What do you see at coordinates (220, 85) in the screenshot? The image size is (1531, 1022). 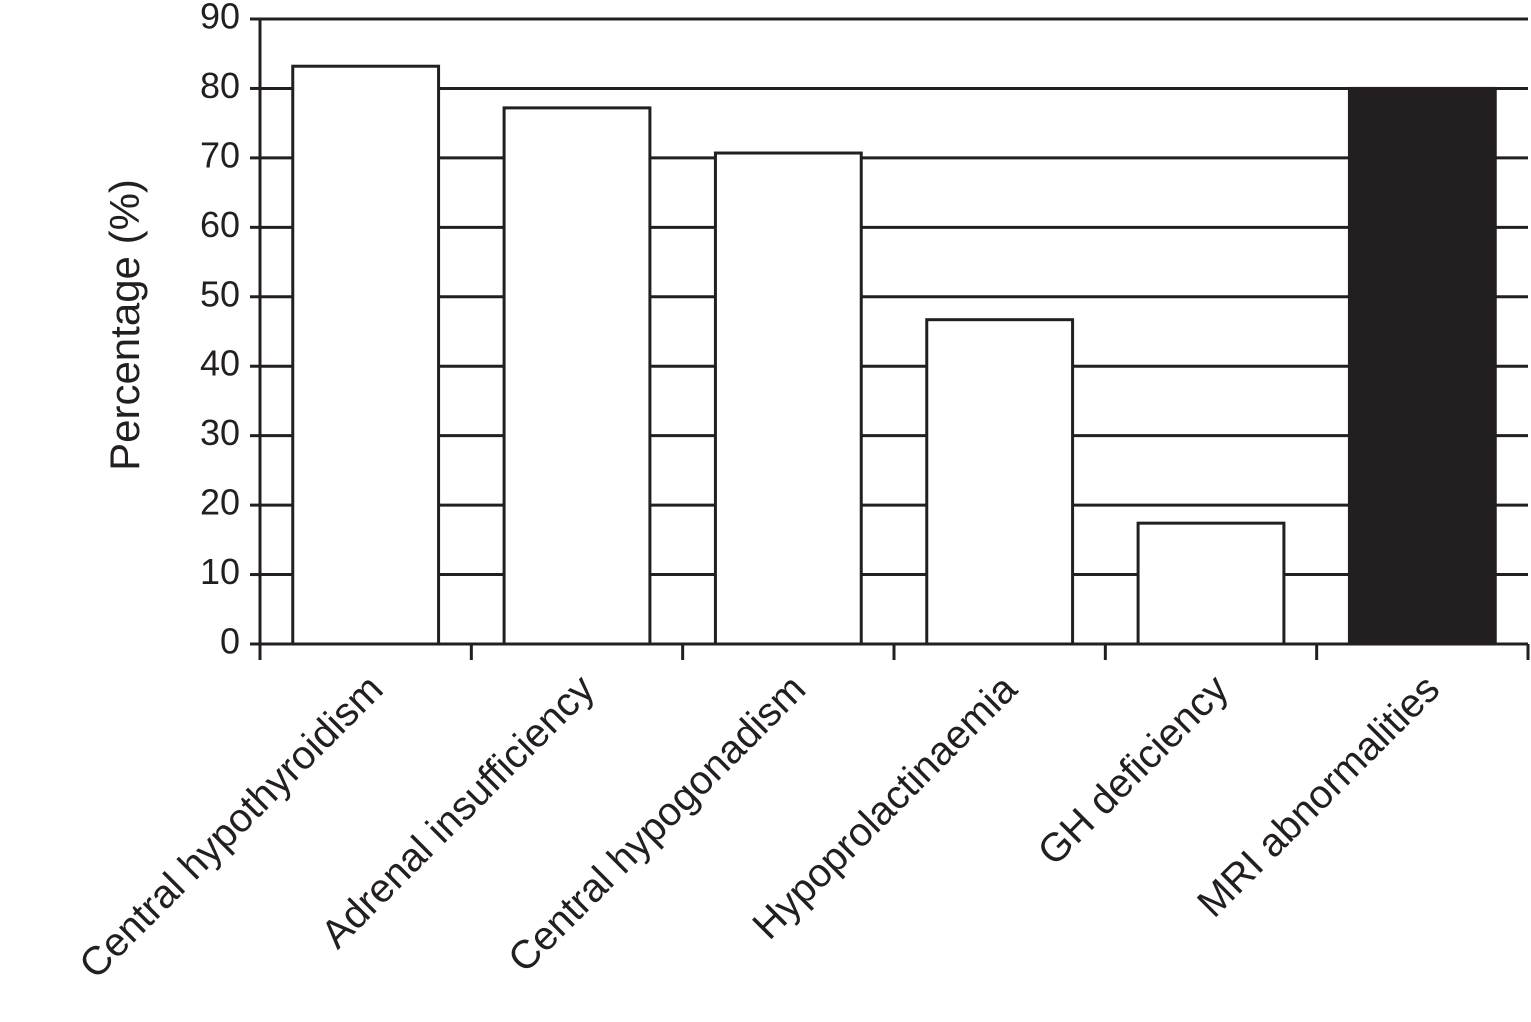 I see `y-tick-label: 80` at bounding box center [220, 85].